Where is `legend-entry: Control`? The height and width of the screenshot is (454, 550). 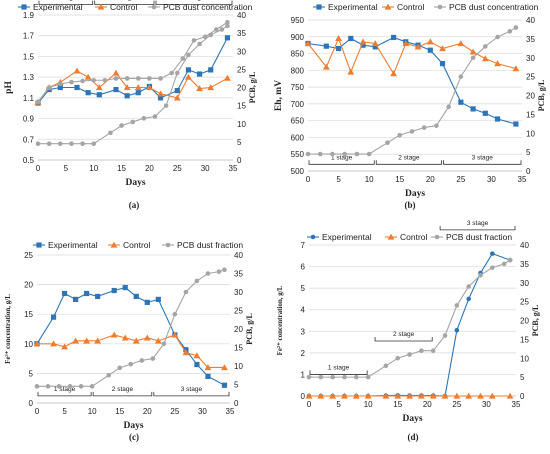 legend-entry: Control is located at coordinates (411, 7).